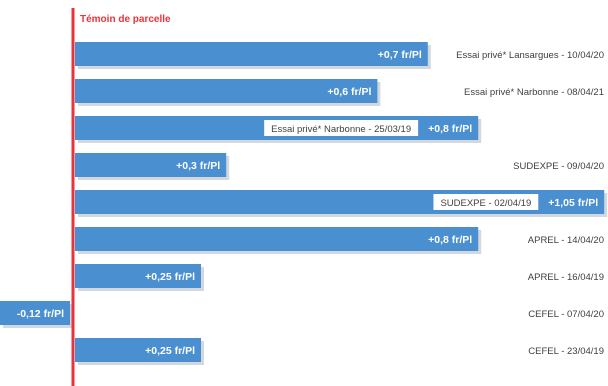  Describe the element at coordinates (566, 351) in the screenshot. I see `category-label: CEFEL - 23/04/19` at that location.